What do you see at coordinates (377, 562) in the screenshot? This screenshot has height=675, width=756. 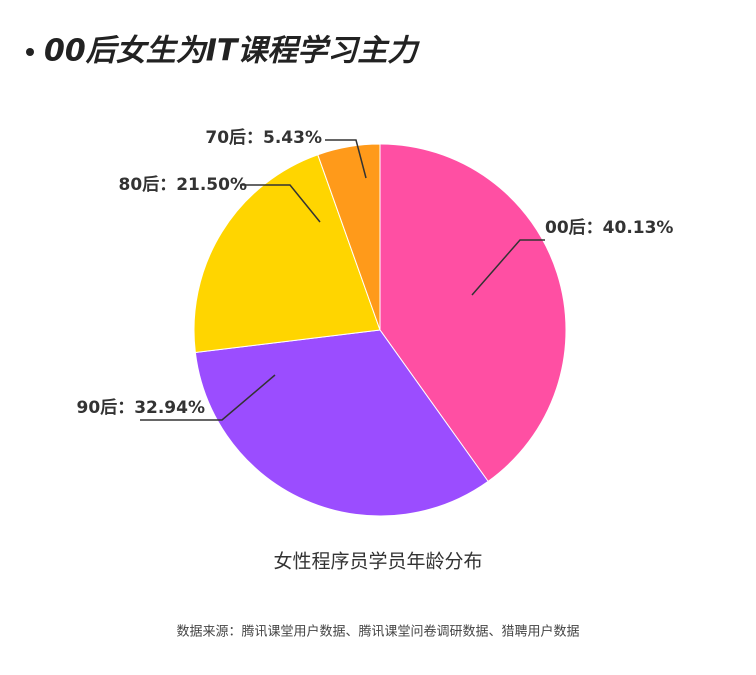 I see `chart-subtitle: 女性程序员学员年龄分布` at bounding box center [377, 562].